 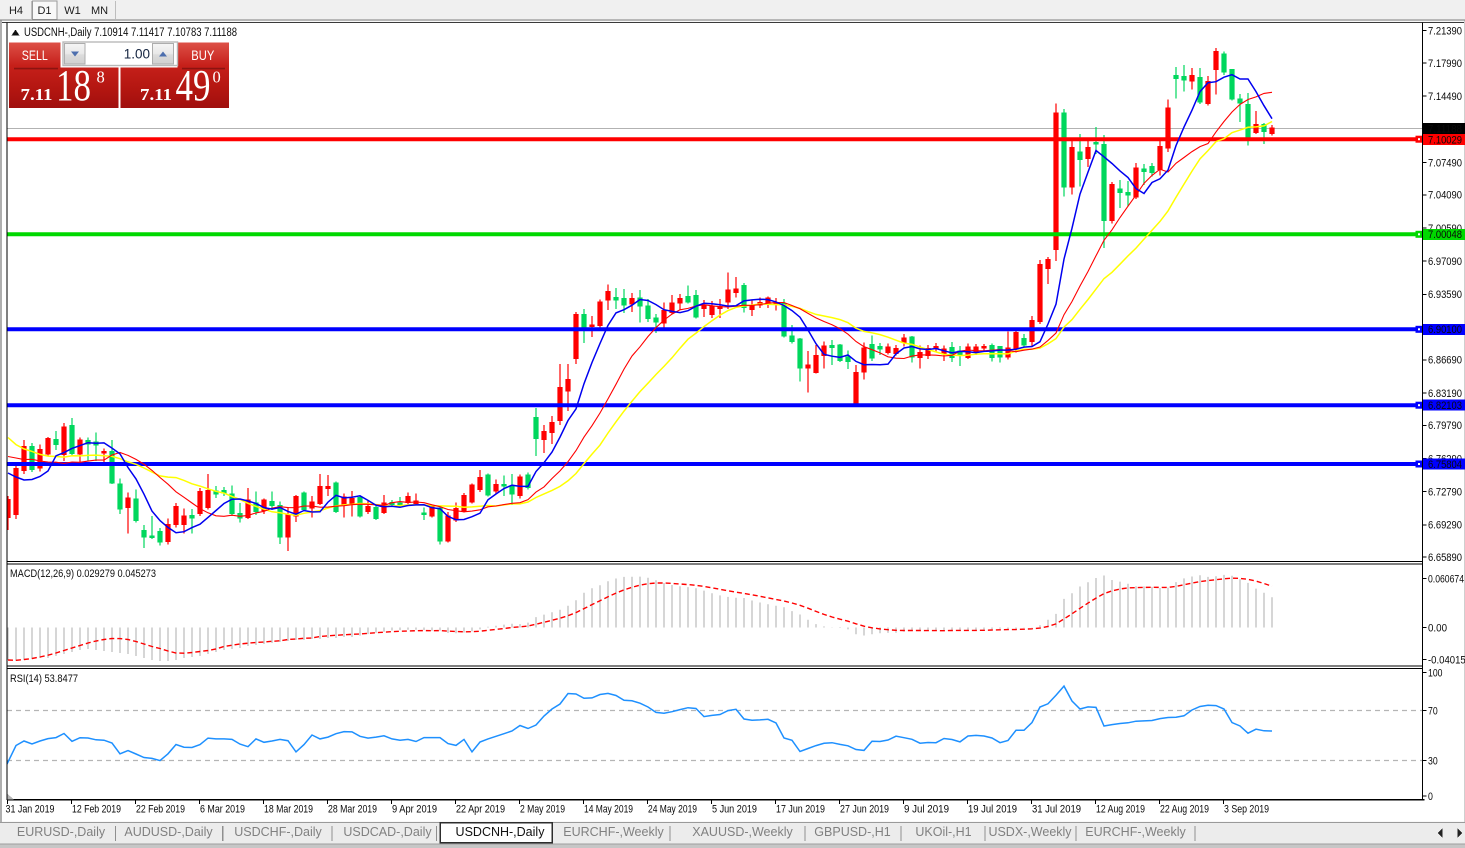 I want to click on svg-text: 5 Jun 2019, so click(x=734, y=810).